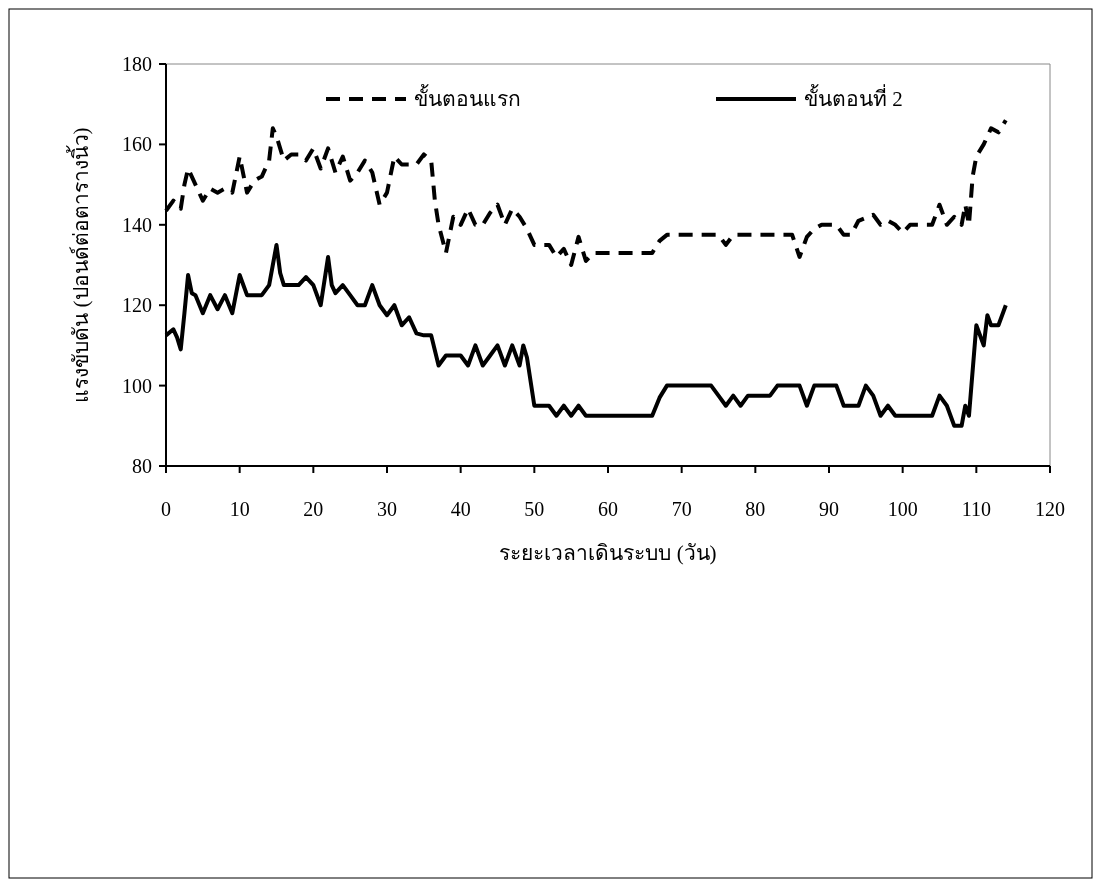 The image size is (1101, 887). Describe the element at coordinates (976, 509) in the screenshot. I see `x-tick-label: 110` at that location.